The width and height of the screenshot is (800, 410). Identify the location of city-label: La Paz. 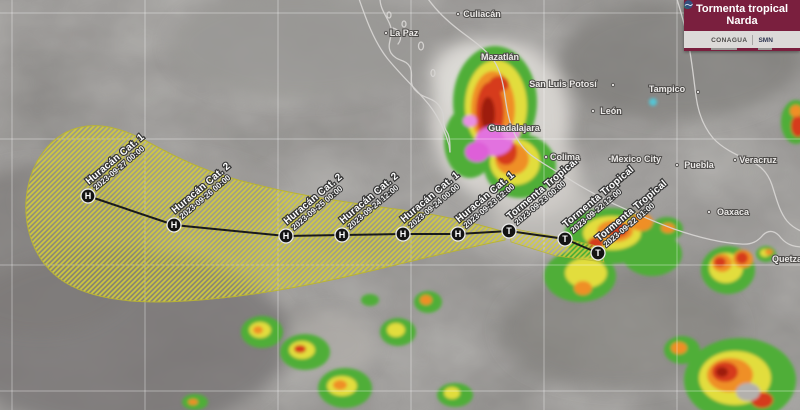
(404, 33).